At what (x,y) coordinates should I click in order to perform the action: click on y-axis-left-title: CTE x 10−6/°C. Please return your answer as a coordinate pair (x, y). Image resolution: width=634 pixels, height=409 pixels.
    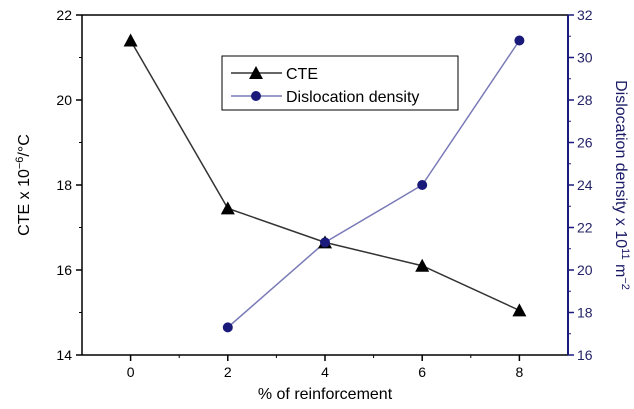
    Looking at the image, I should click on (23, 185).